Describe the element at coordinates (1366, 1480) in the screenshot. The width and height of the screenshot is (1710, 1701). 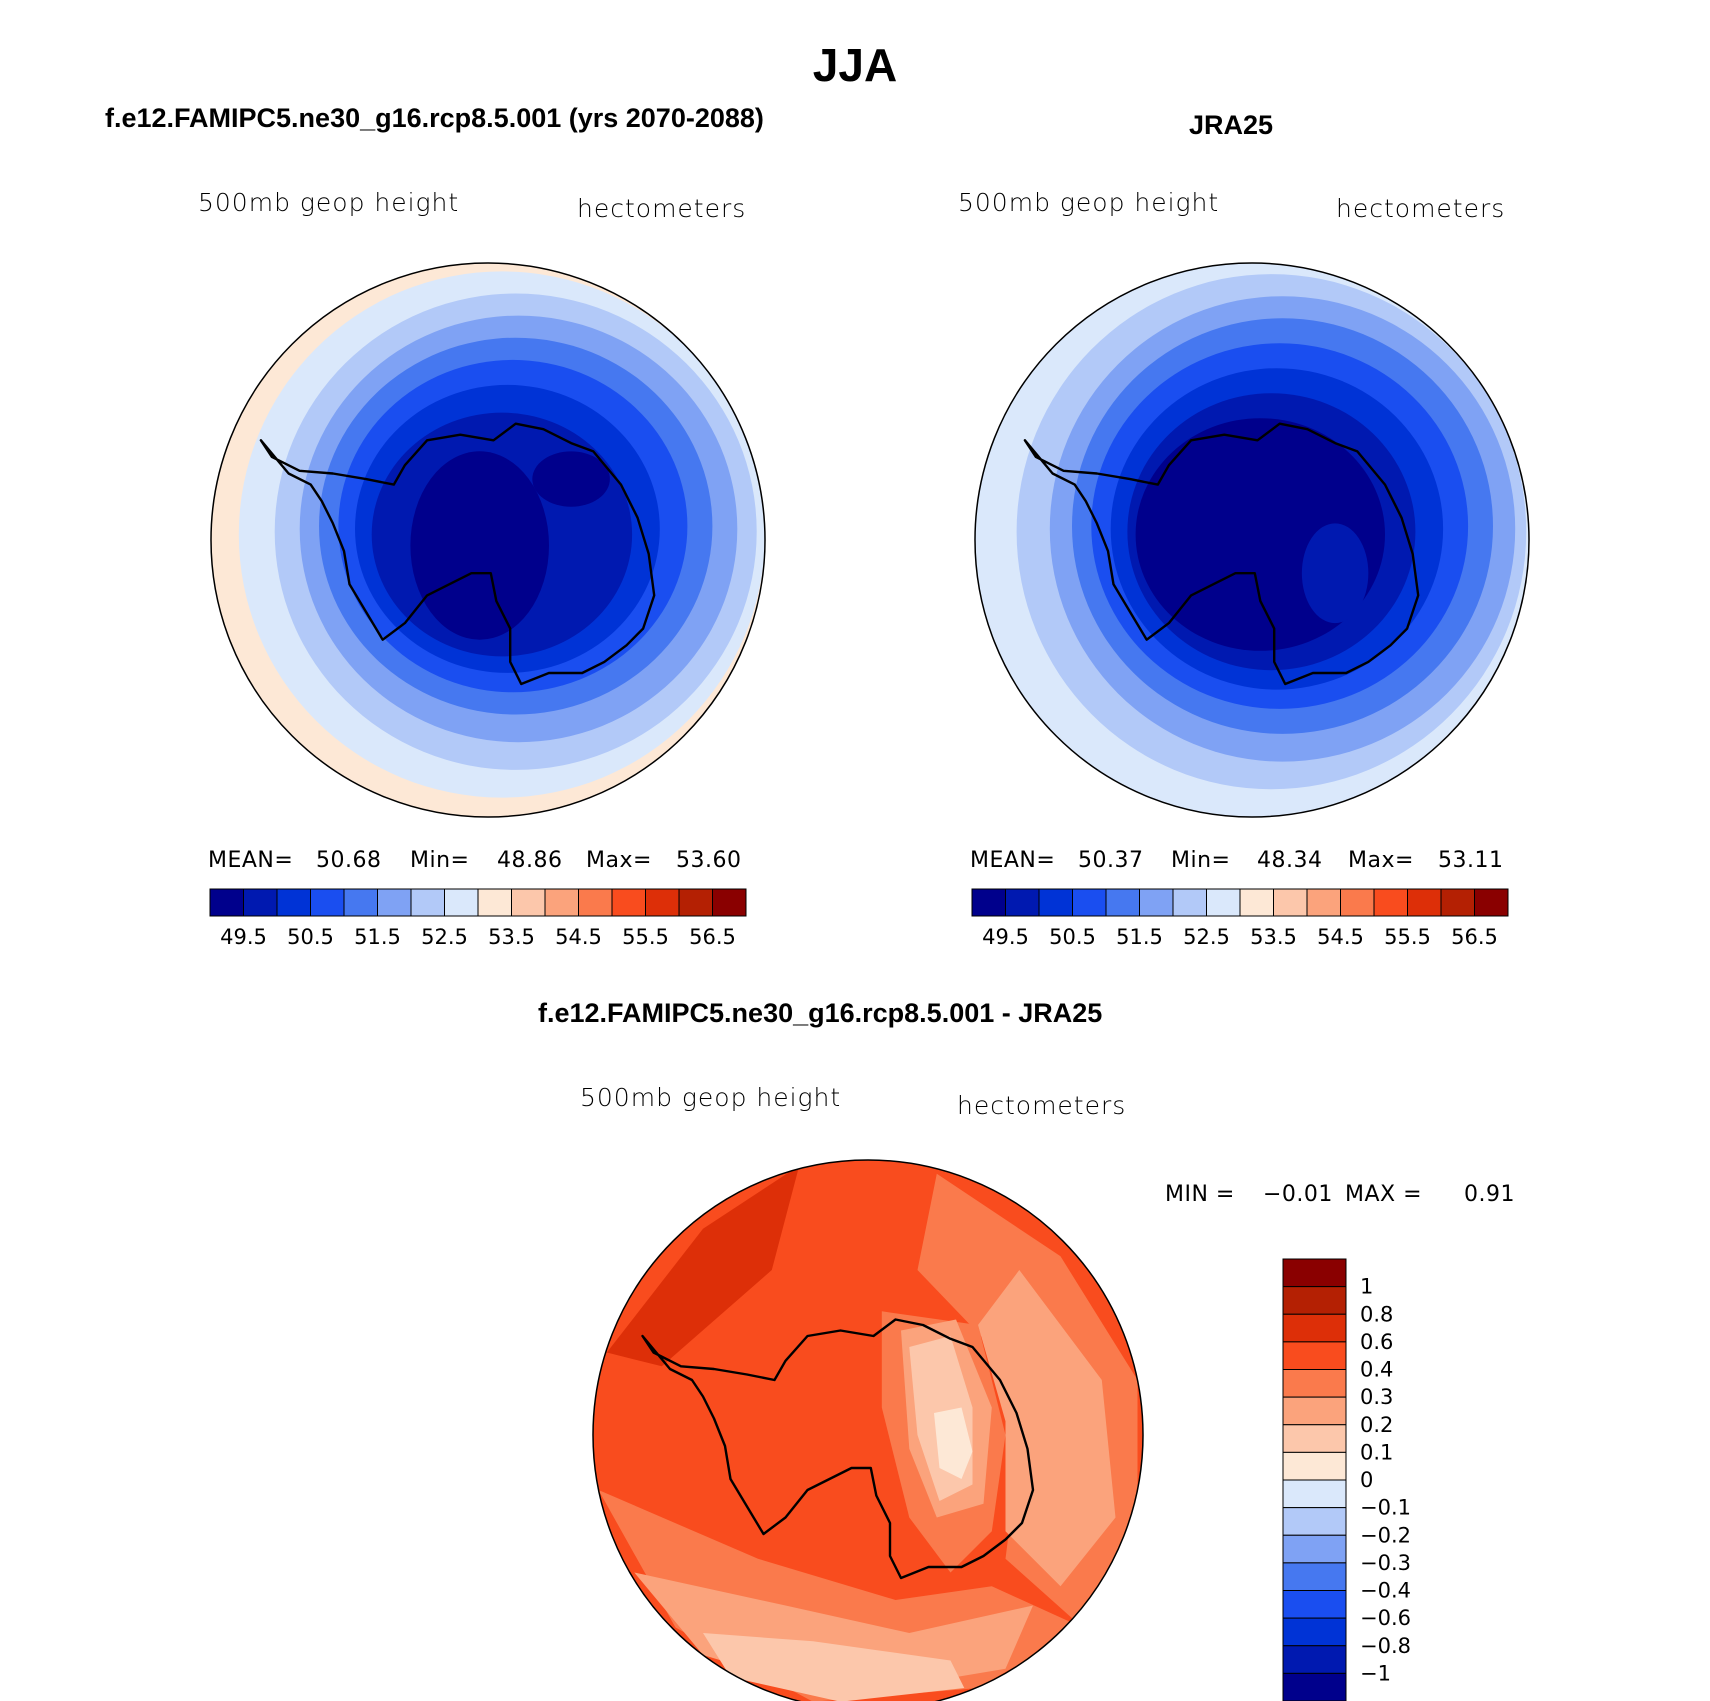
I see `colorbar-tick-label: 0` at that location.